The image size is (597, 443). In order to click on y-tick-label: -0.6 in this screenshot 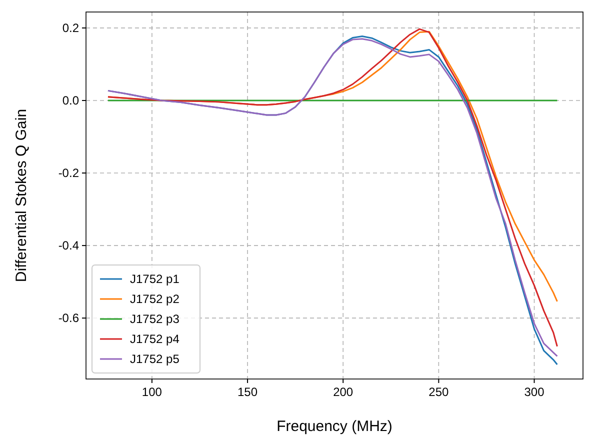, I will do `click(69, 318)`.